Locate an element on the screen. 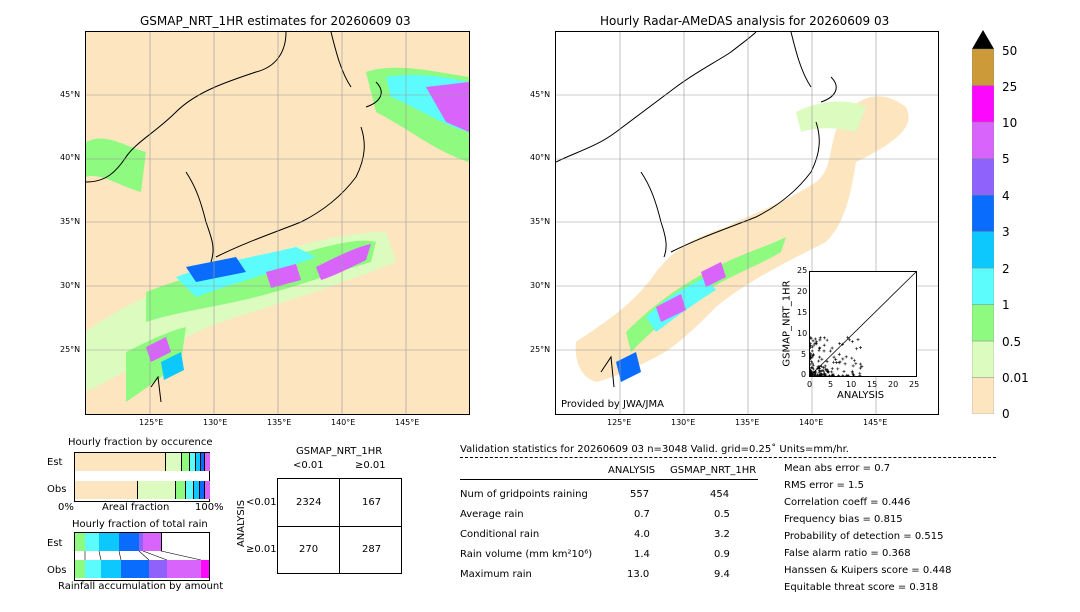 This screenshot has height=612, width=1080. r-coast-sakhalin is located at coordinates (801, 60).